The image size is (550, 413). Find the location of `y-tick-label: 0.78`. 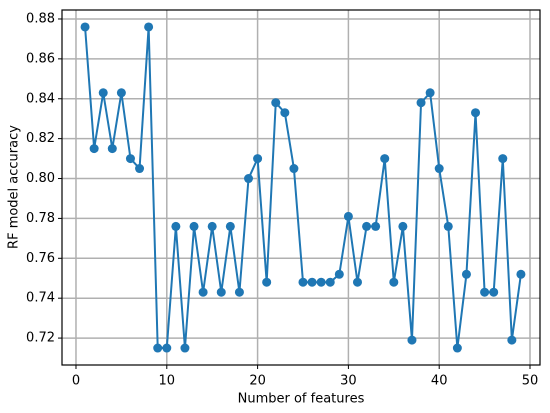

y-tick-label: 0.78 is located at coordinates (40, 218).